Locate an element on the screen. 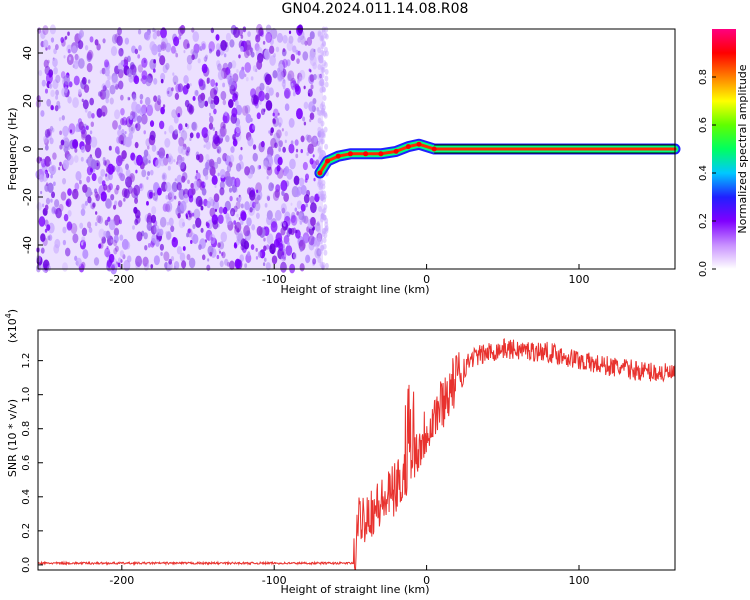 The image size is (750, 600). colorbar-tick-label: 0.0 is located at coordinates (703, 269).